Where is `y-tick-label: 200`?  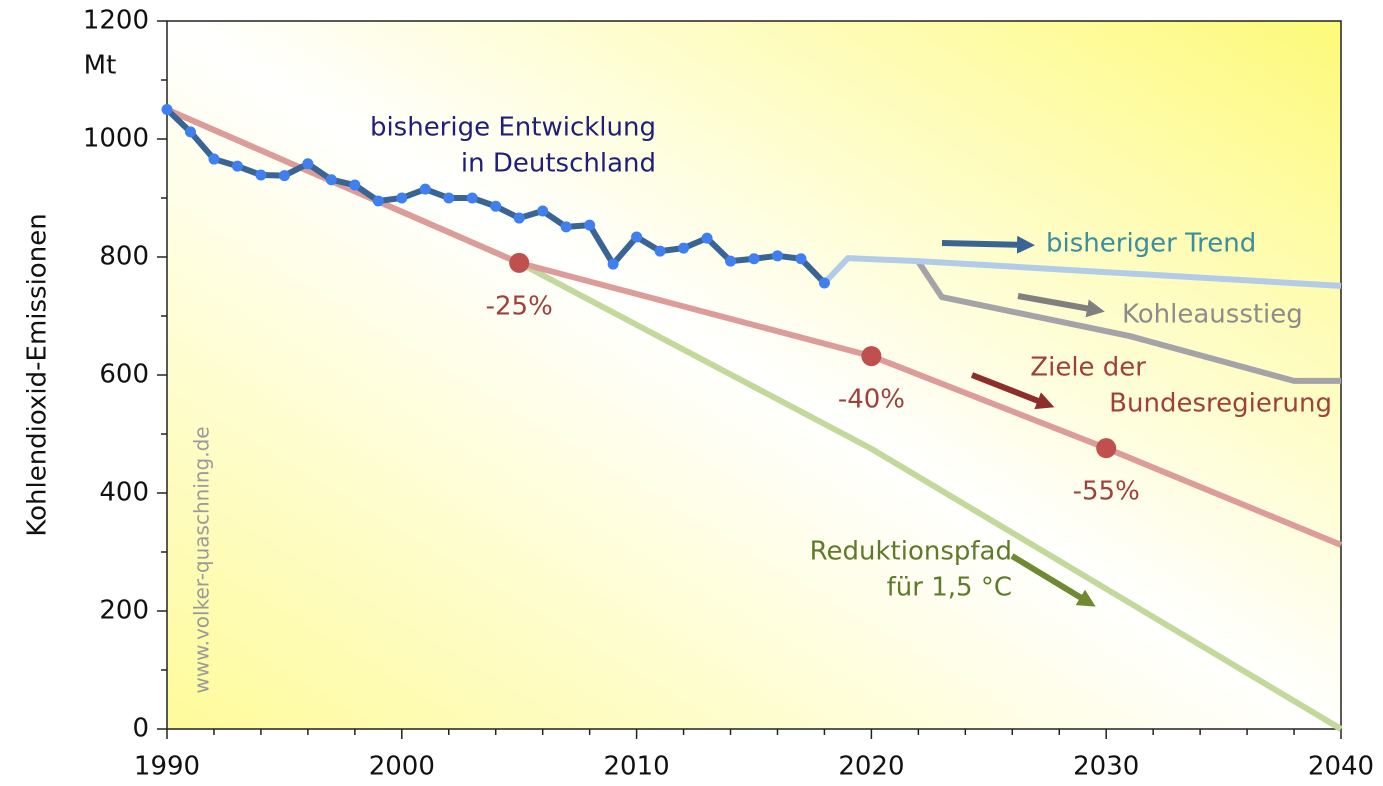
y-tick-label: 200 is located at coordinates (124, 611).